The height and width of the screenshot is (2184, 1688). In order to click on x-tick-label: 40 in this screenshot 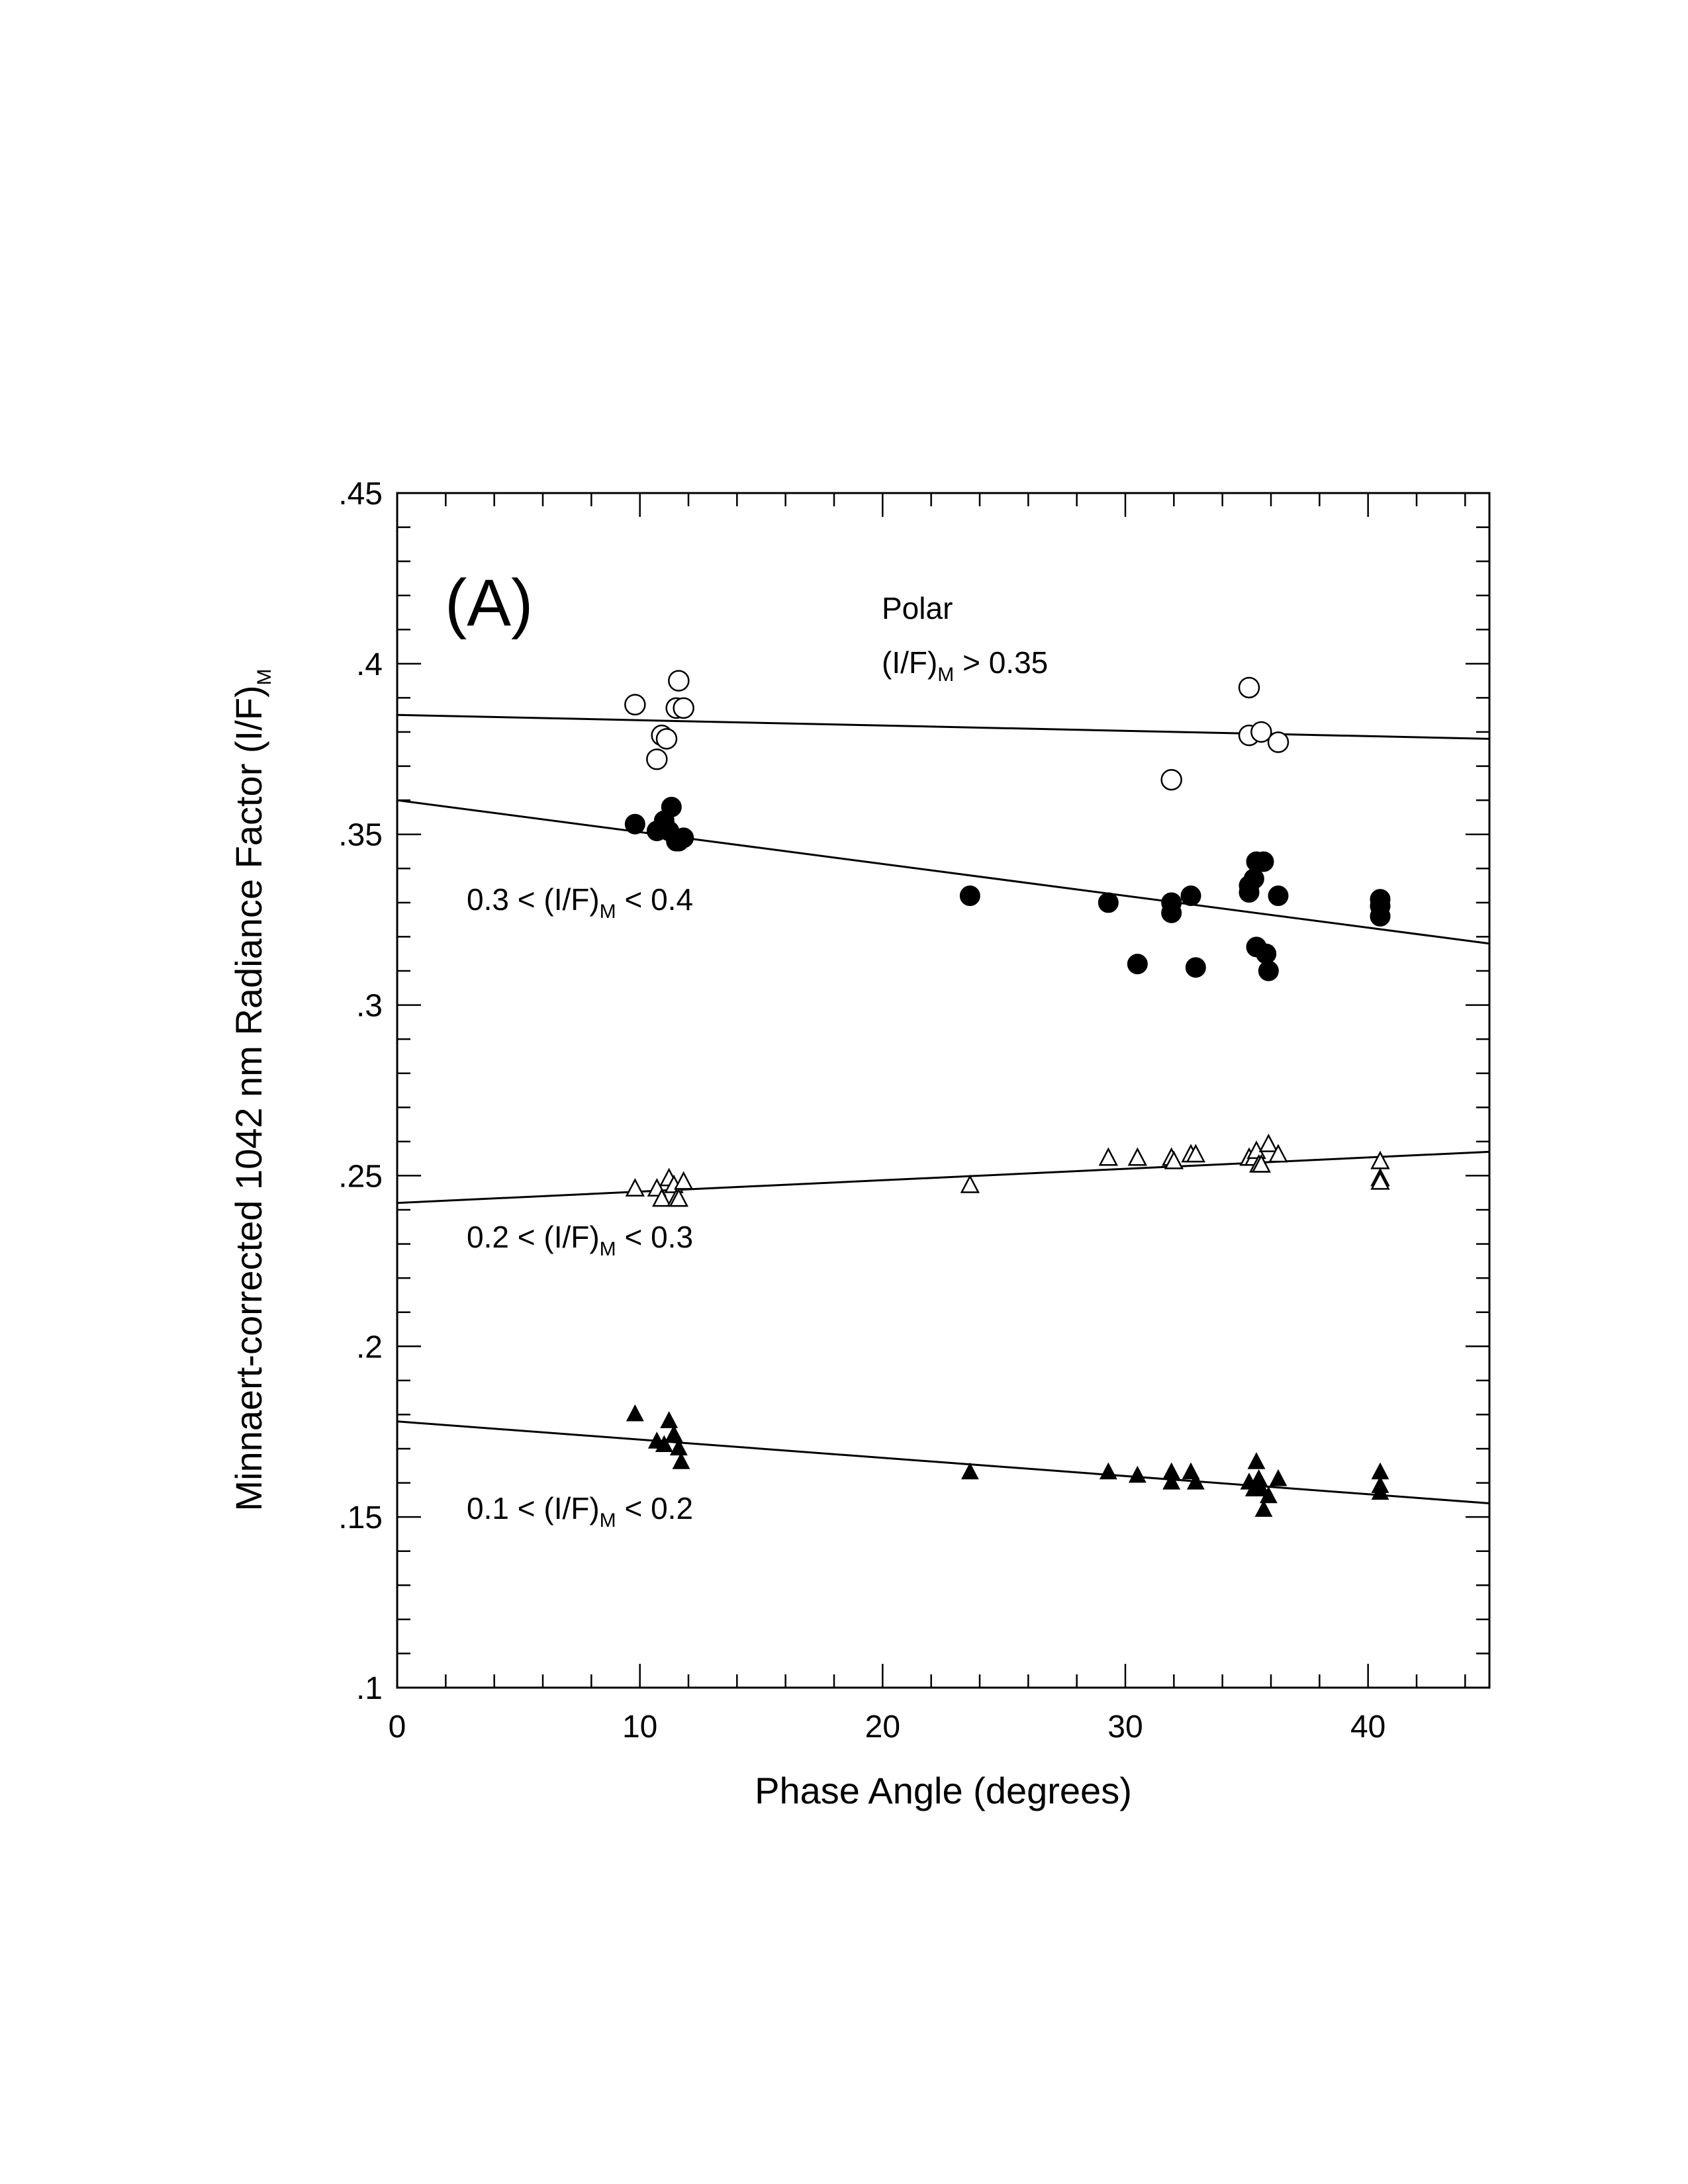, I will do `click(1367, 1727)`.